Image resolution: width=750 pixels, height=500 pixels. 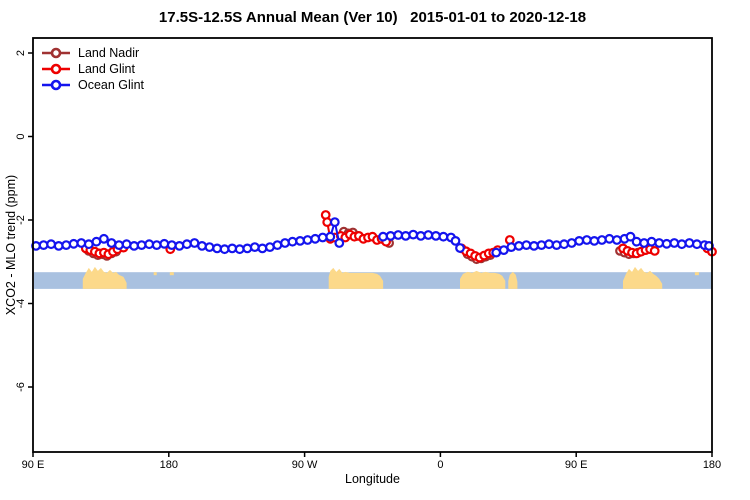 What do you see at coordinates (21, 53) in the screenshot?
I see `y-tick-label: 2` at bounding box center [21, 53].